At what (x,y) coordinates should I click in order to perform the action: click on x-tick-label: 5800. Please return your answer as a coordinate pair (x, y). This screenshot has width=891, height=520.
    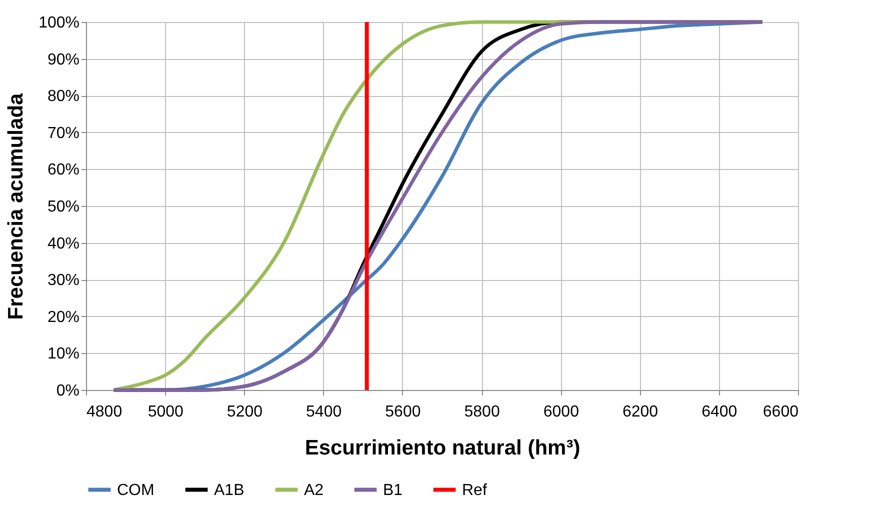
    Looking at the image, I should click on (482, 412).